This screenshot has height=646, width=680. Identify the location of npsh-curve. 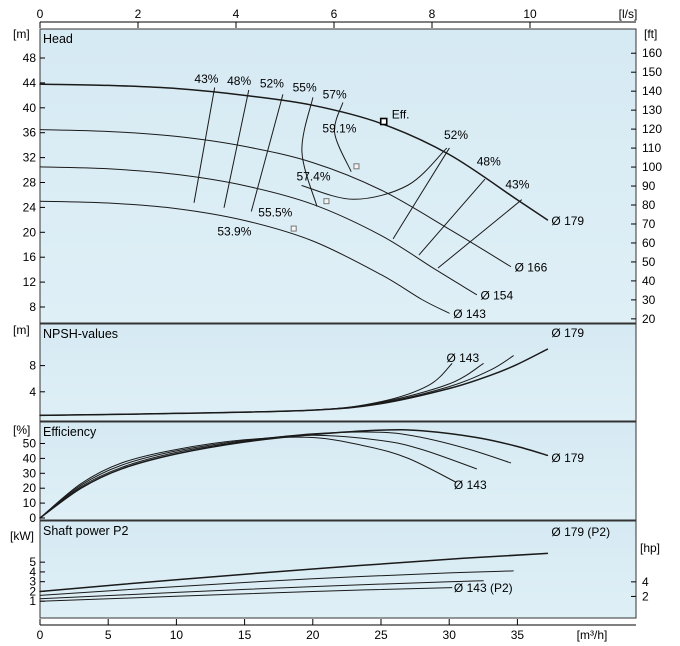
(246, 389).